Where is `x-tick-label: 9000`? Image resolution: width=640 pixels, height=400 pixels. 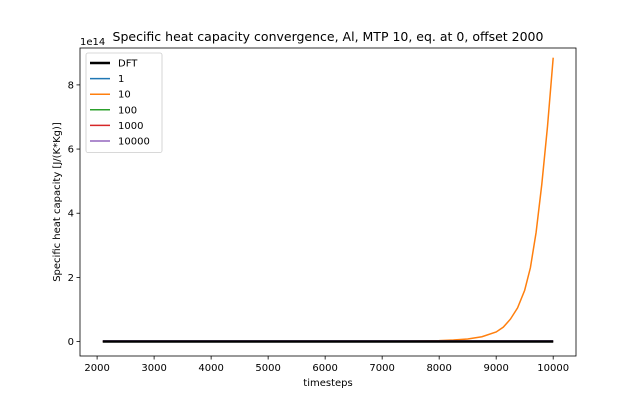
x-tick-label: 9000 is located at coordinates (495, 368).